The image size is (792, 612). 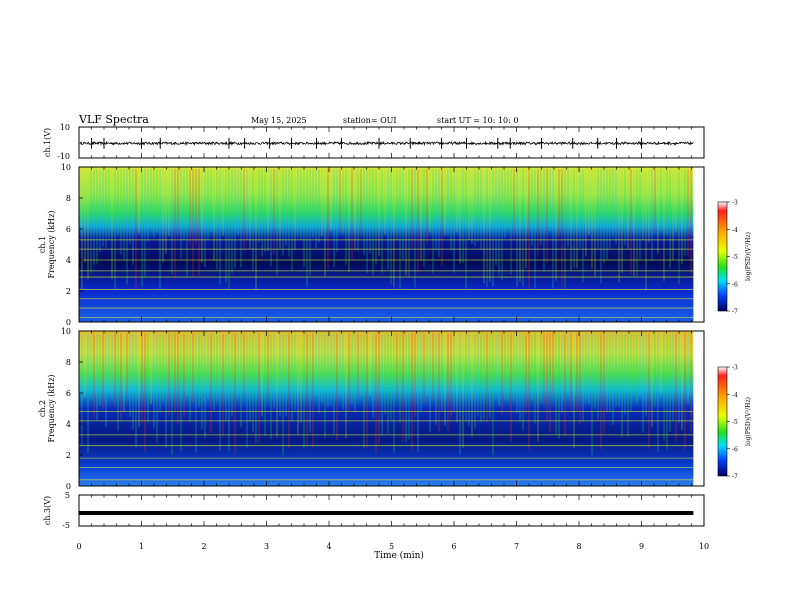 What do you see at coordinates (113, 119) in the screenshot?
I see `figure-title: VLF Spectra` at bounding box center [113, 119].